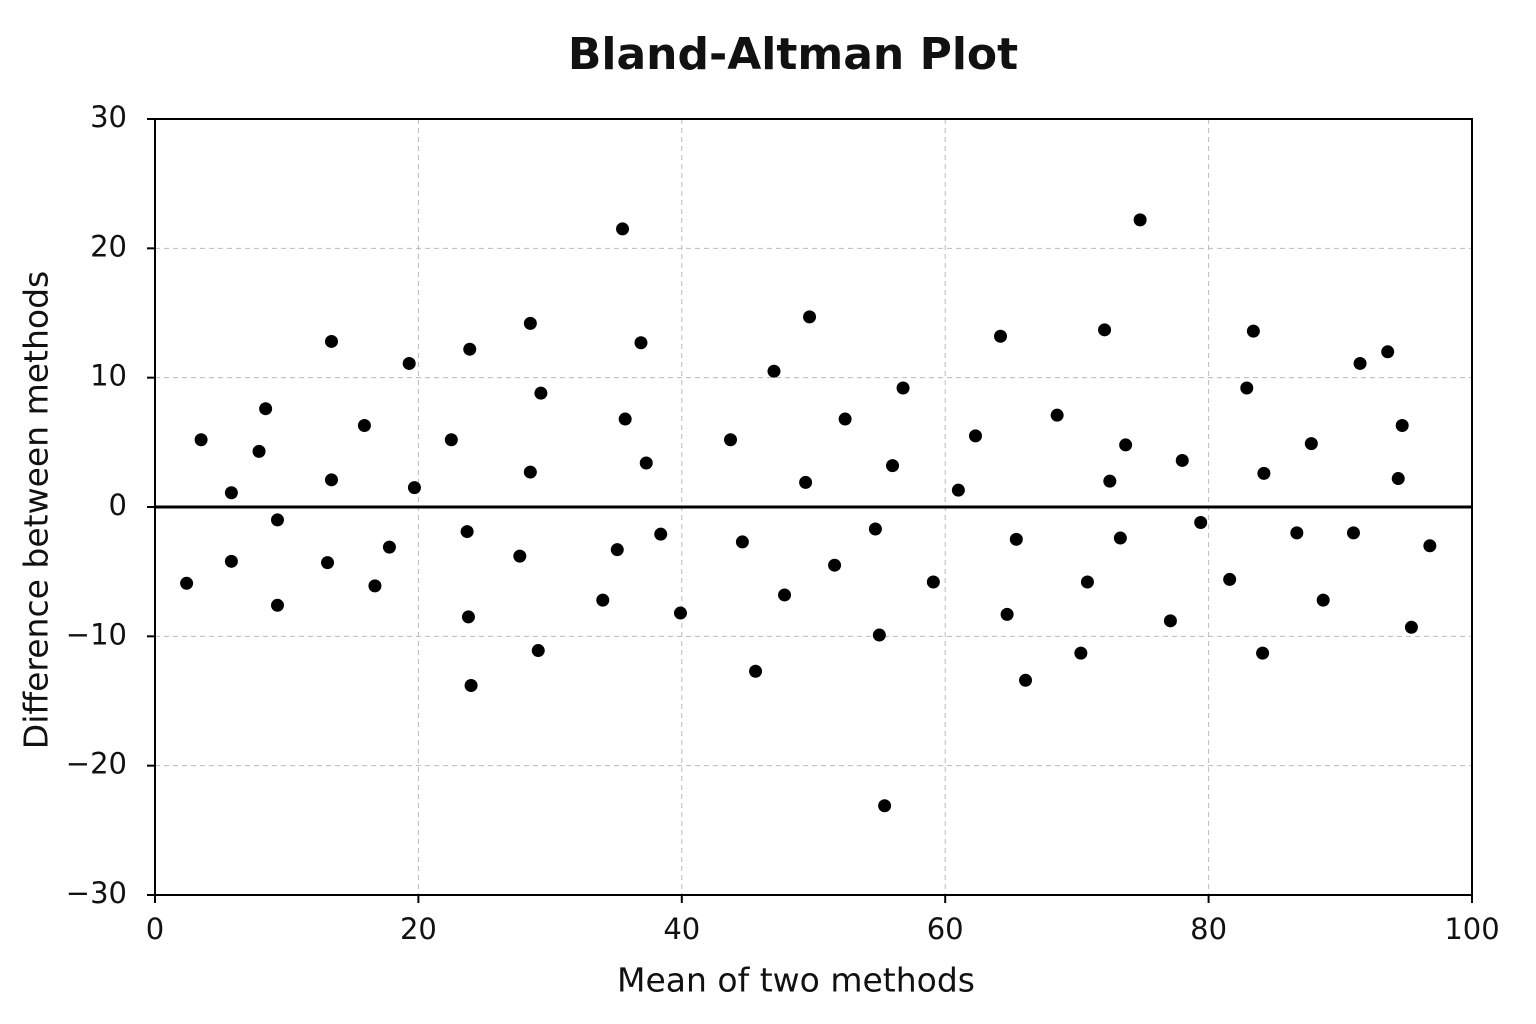  Describe the element at coordinates (108, 376) in the screenshot. I see `y-tick-label: 10` at that location.